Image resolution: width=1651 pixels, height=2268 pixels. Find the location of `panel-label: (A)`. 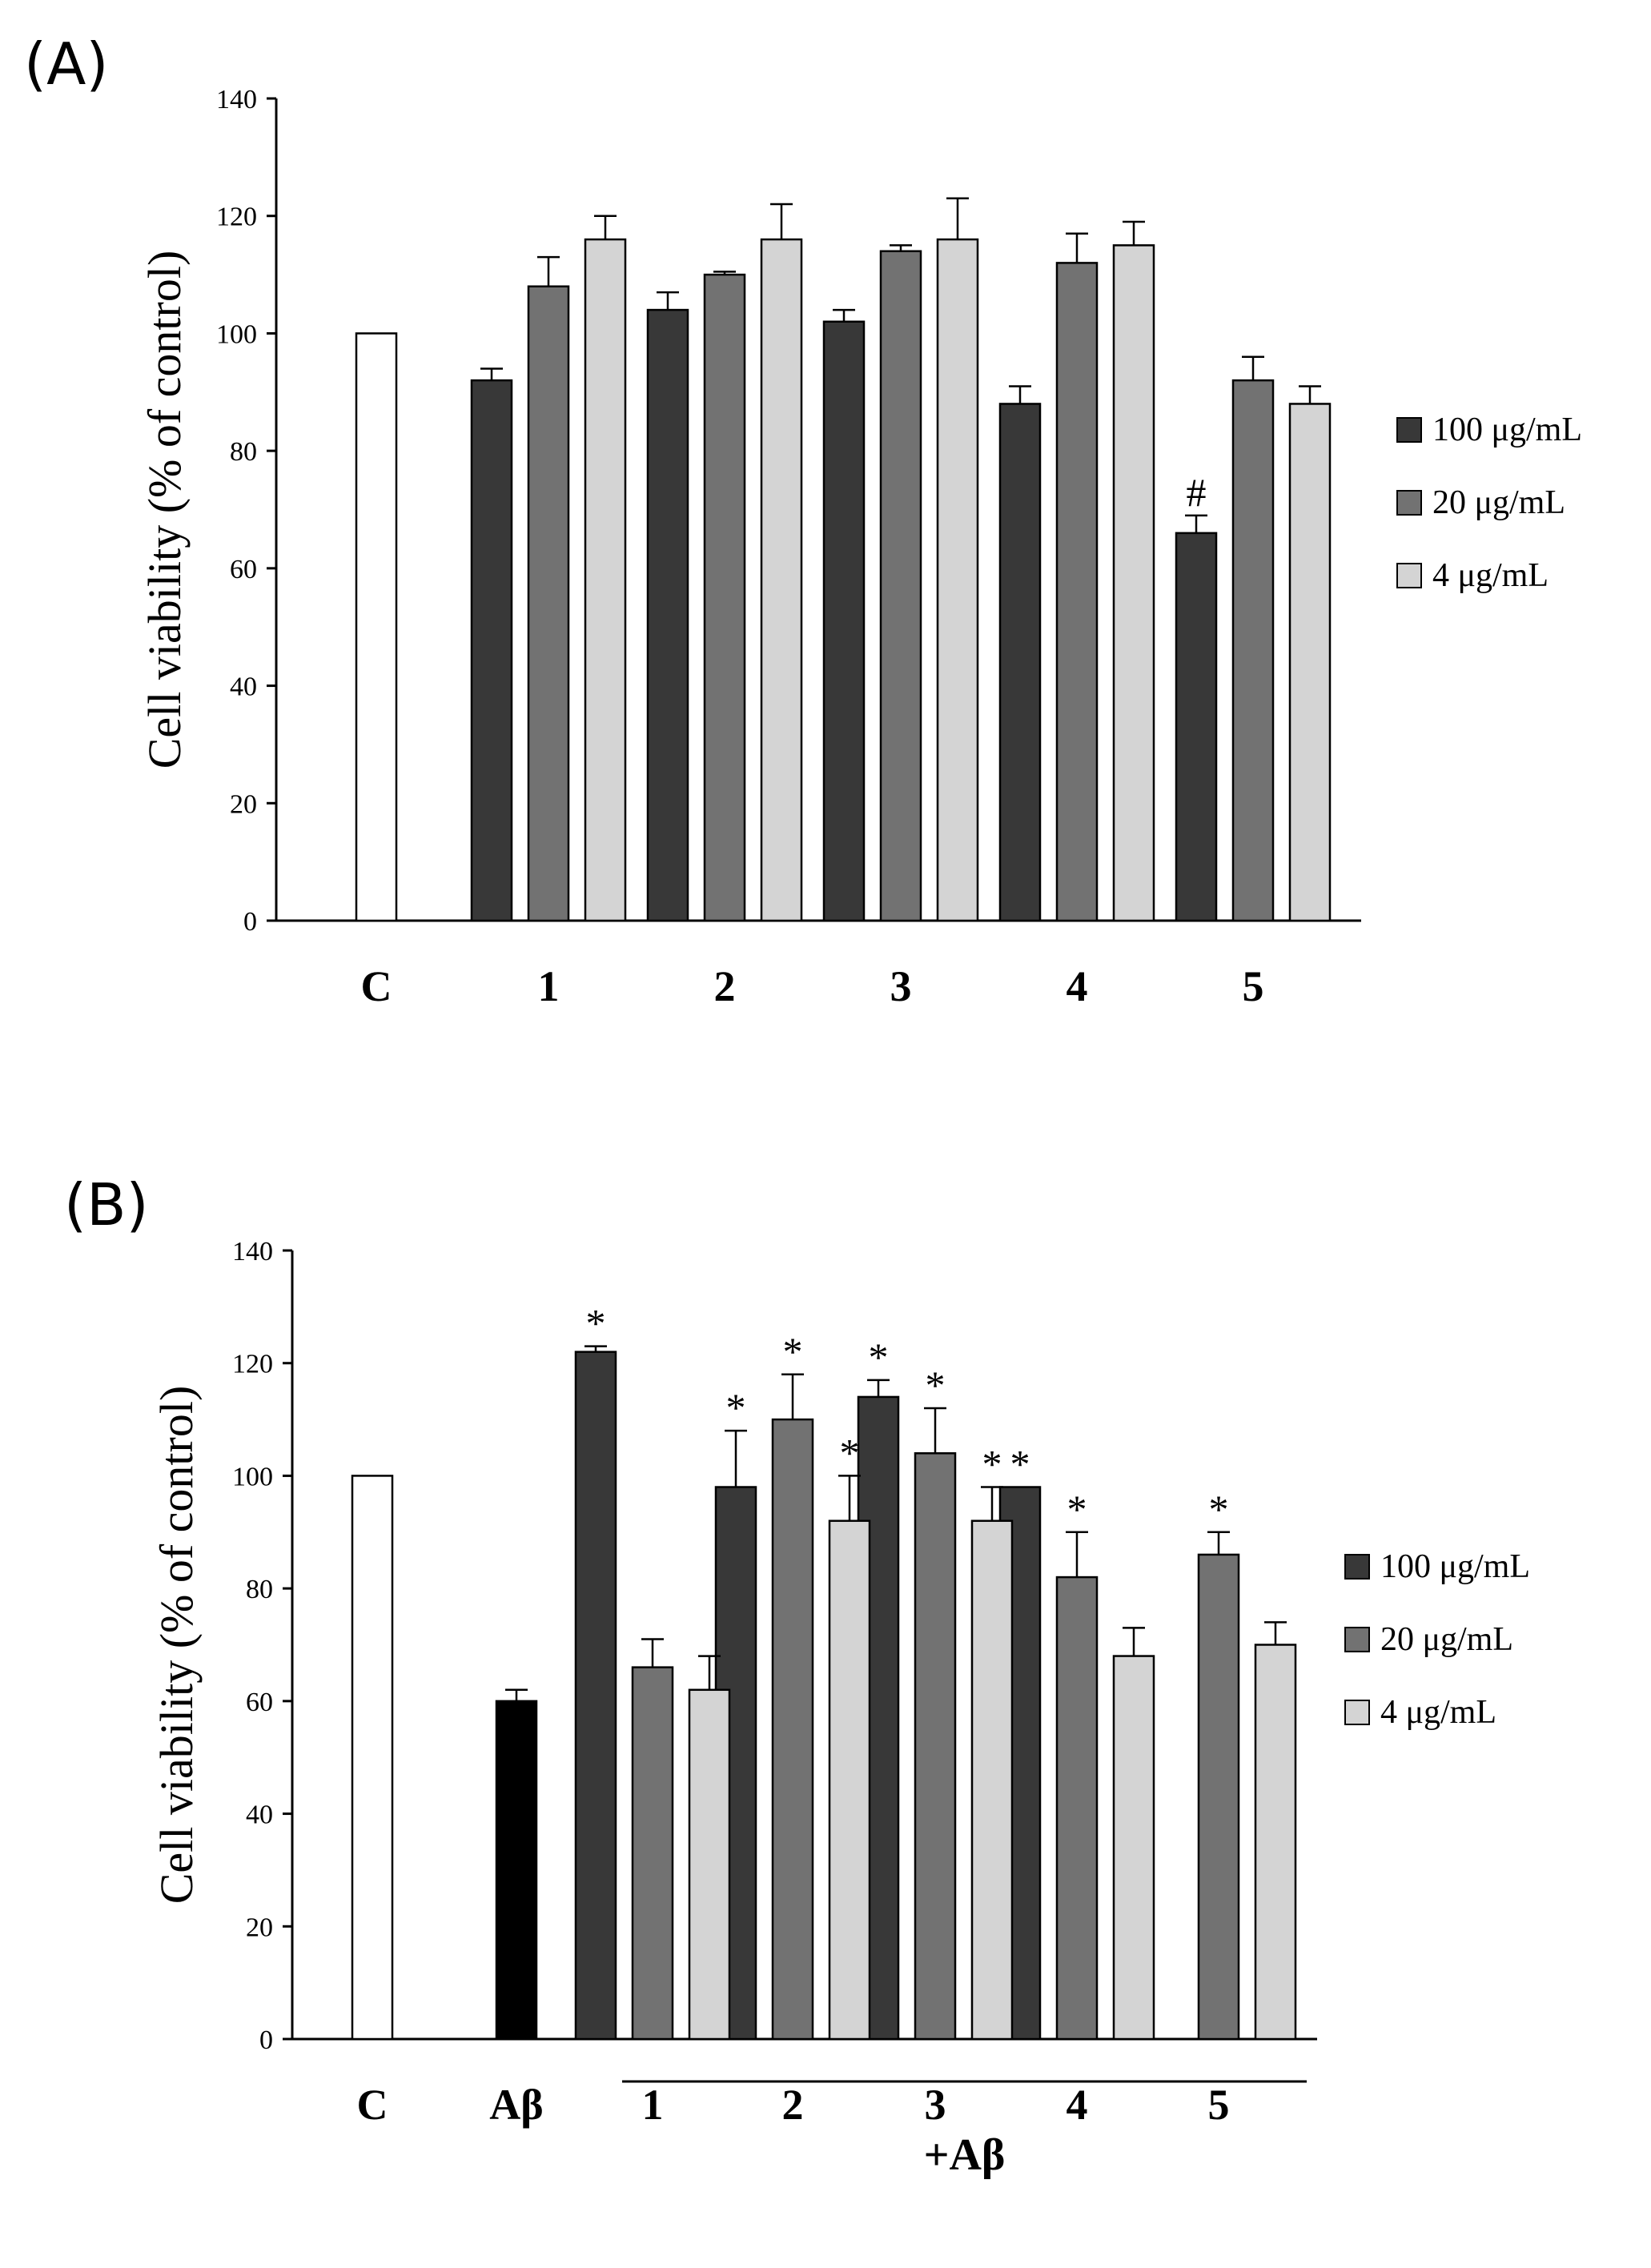

panel-label: (A) is located at coordinates (66, 64).